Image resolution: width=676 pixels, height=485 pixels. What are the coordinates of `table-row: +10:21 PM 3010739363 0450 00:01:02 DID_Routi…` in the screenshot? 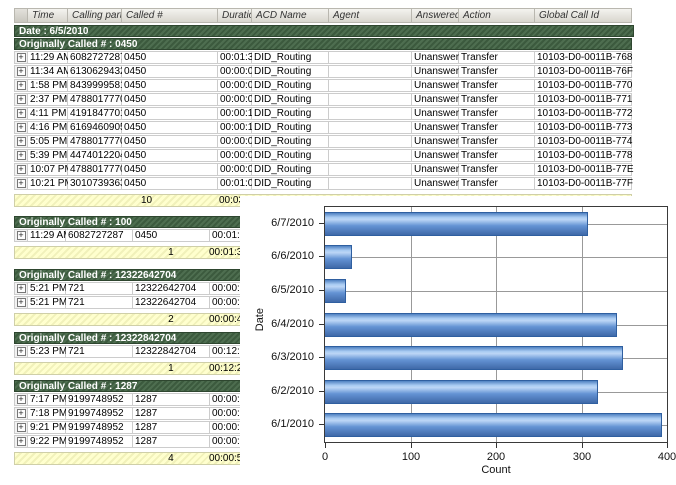 It's located at (324, 183).